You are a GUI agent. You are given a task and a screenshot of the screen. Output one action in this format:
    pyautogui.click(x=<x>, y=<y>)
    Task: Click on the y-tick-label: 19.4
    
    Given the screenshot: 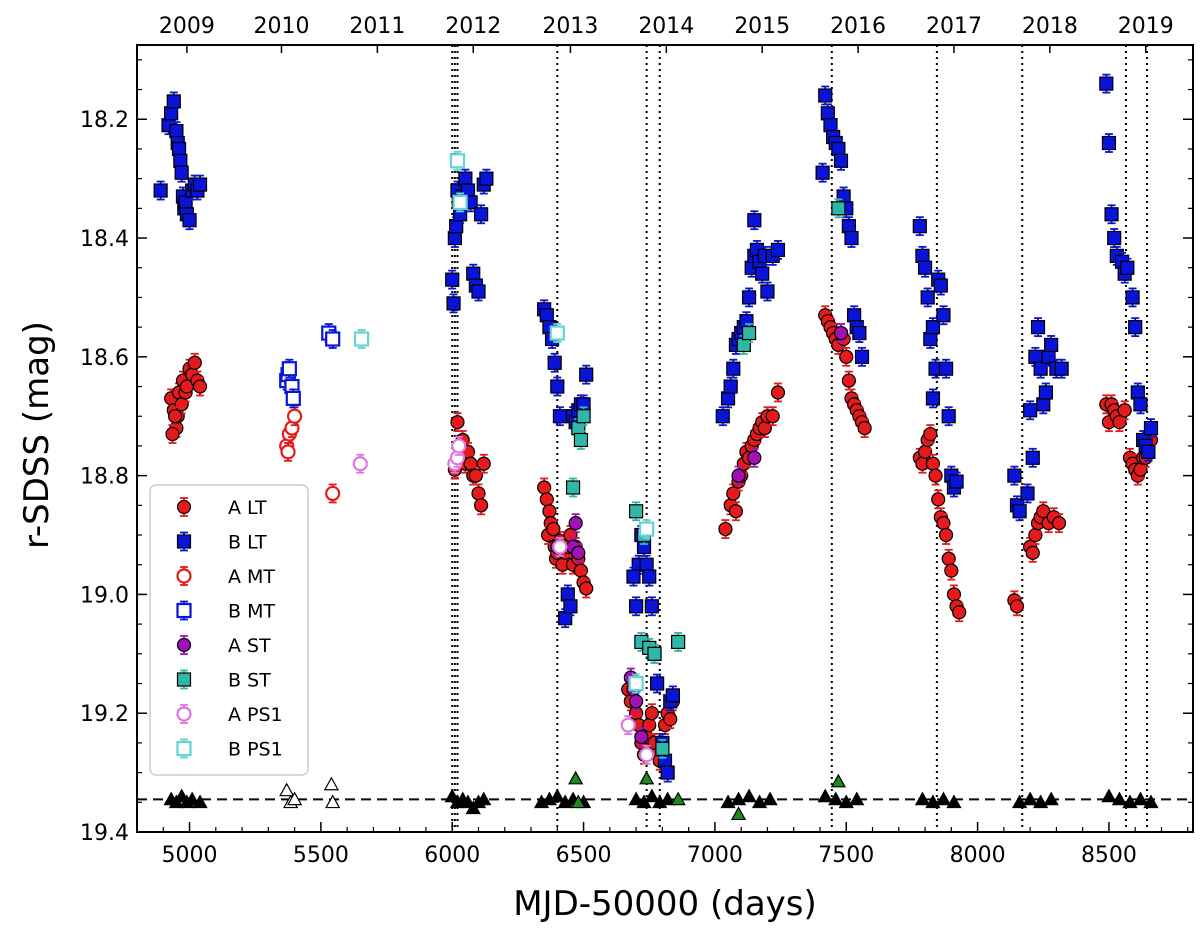 What is the action you would take?
    pyautogui.click(x=104, y=833)
    